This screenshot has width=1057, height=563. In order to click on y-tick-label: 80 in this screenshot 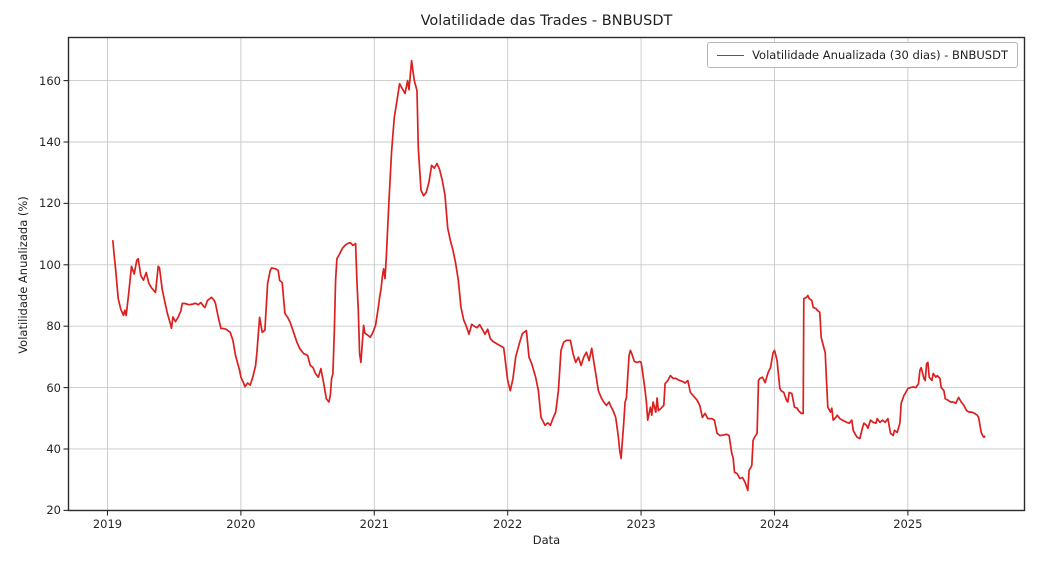, I will do `click(53, 326)`.